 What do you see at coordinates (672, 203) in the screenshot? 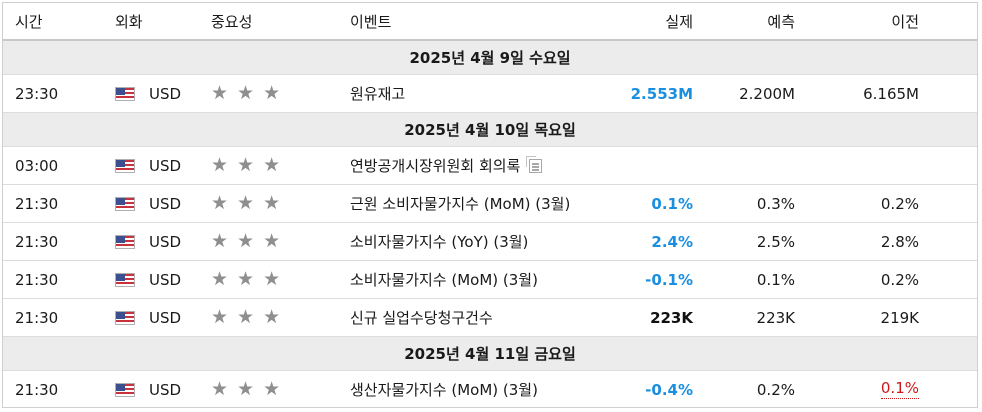
I see `event-actual: 0.1%` at bounding box center [672, 203].